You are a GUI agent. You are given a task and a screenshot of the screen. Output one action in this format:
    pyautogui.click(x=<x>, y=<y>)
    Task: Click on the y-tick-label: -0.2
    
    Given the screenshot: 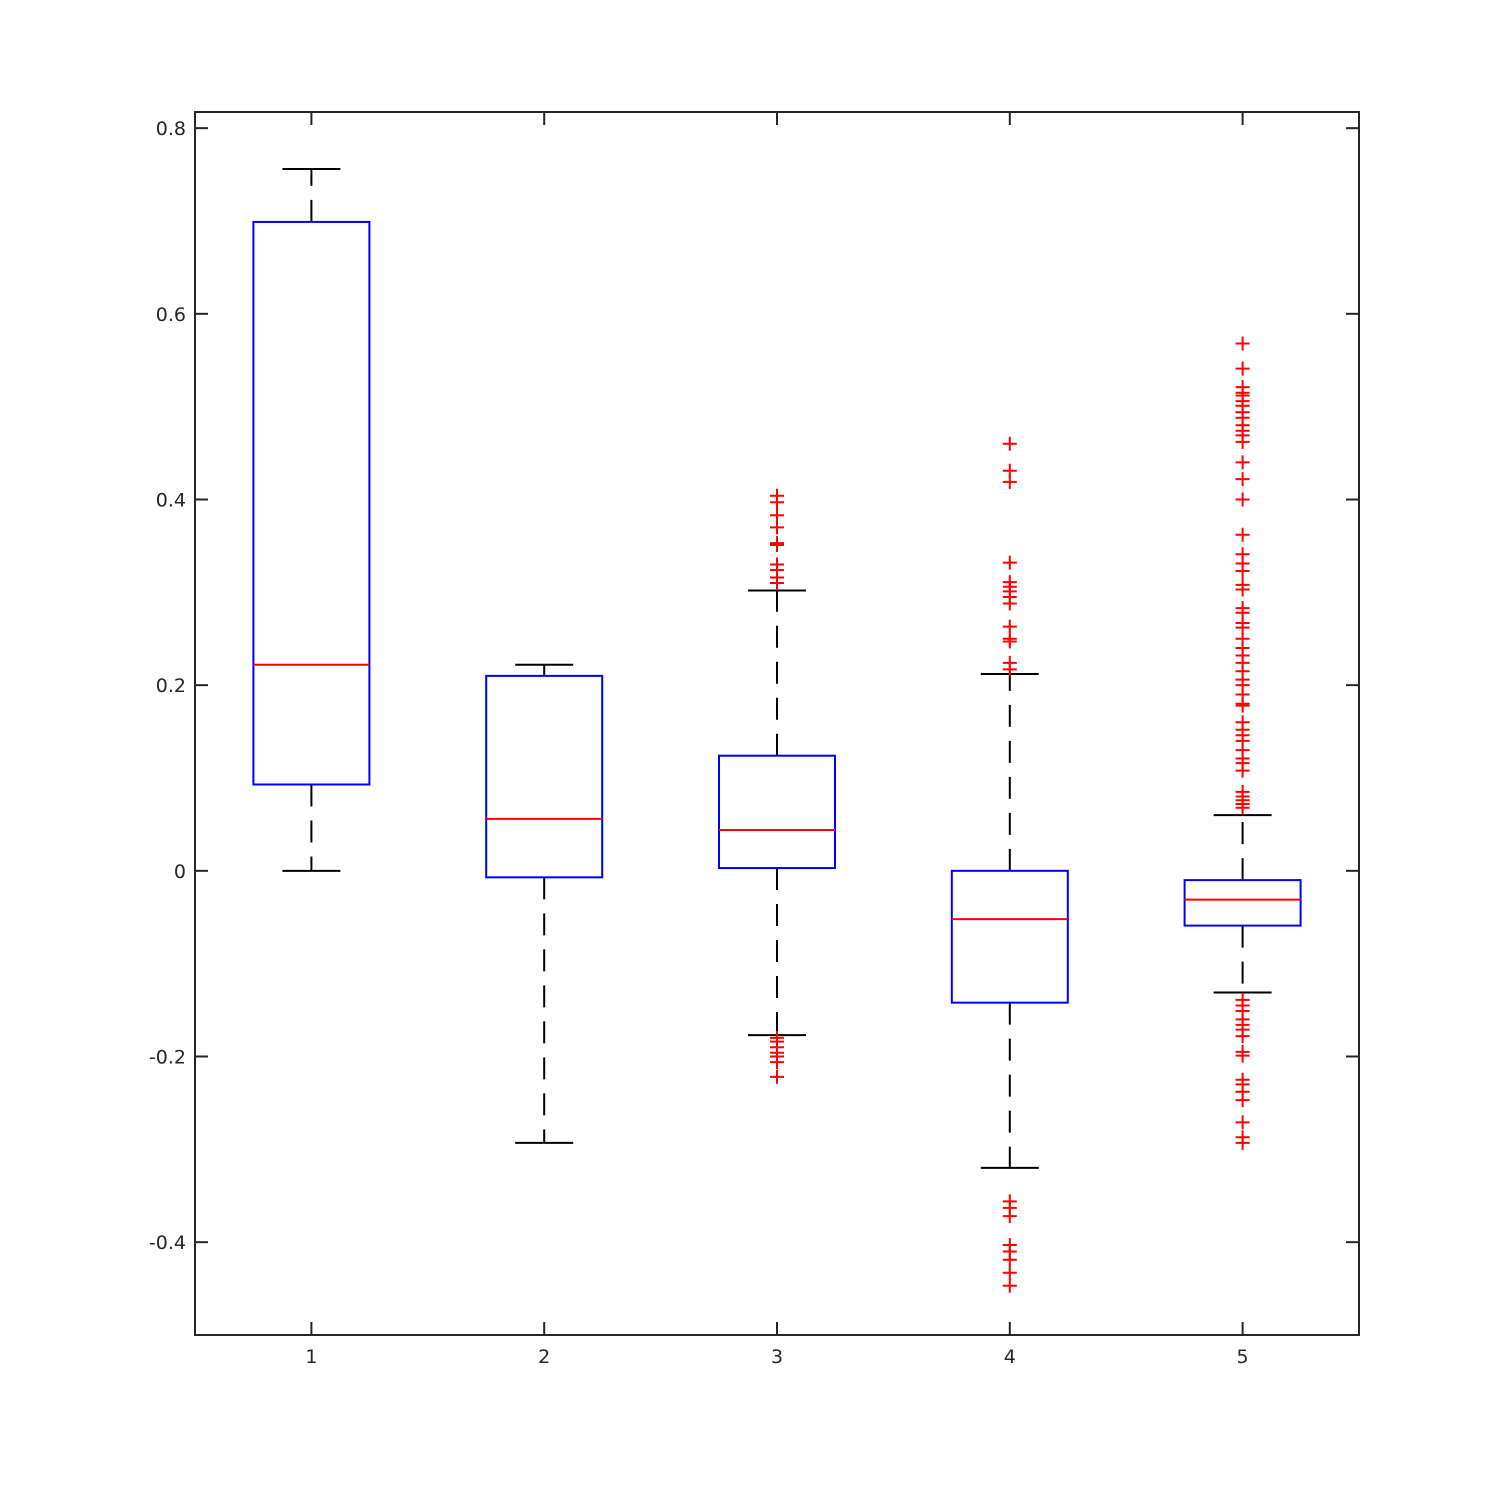 What is the action you would take?
    pyautogui.click(x=167, y=1057)
    